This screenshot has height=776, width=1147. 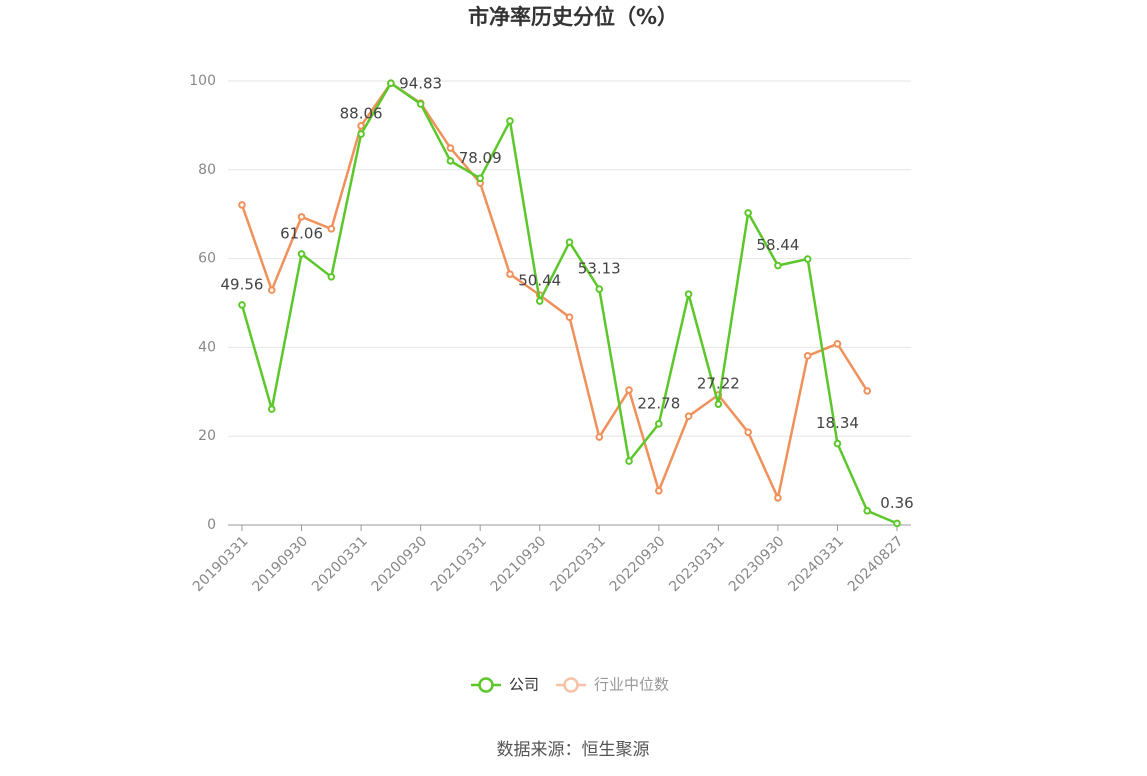 I want to click on legend-label: 行业中位数, so click(x=631, y=685).